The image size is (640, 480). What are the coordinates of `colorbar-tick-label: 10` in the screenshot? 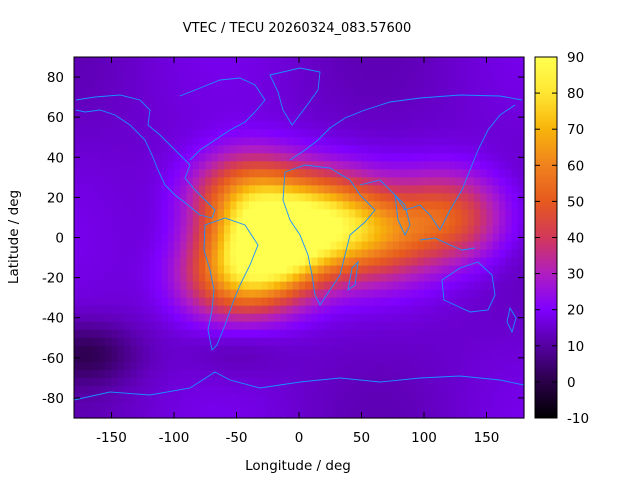 It's located at (575, 347).